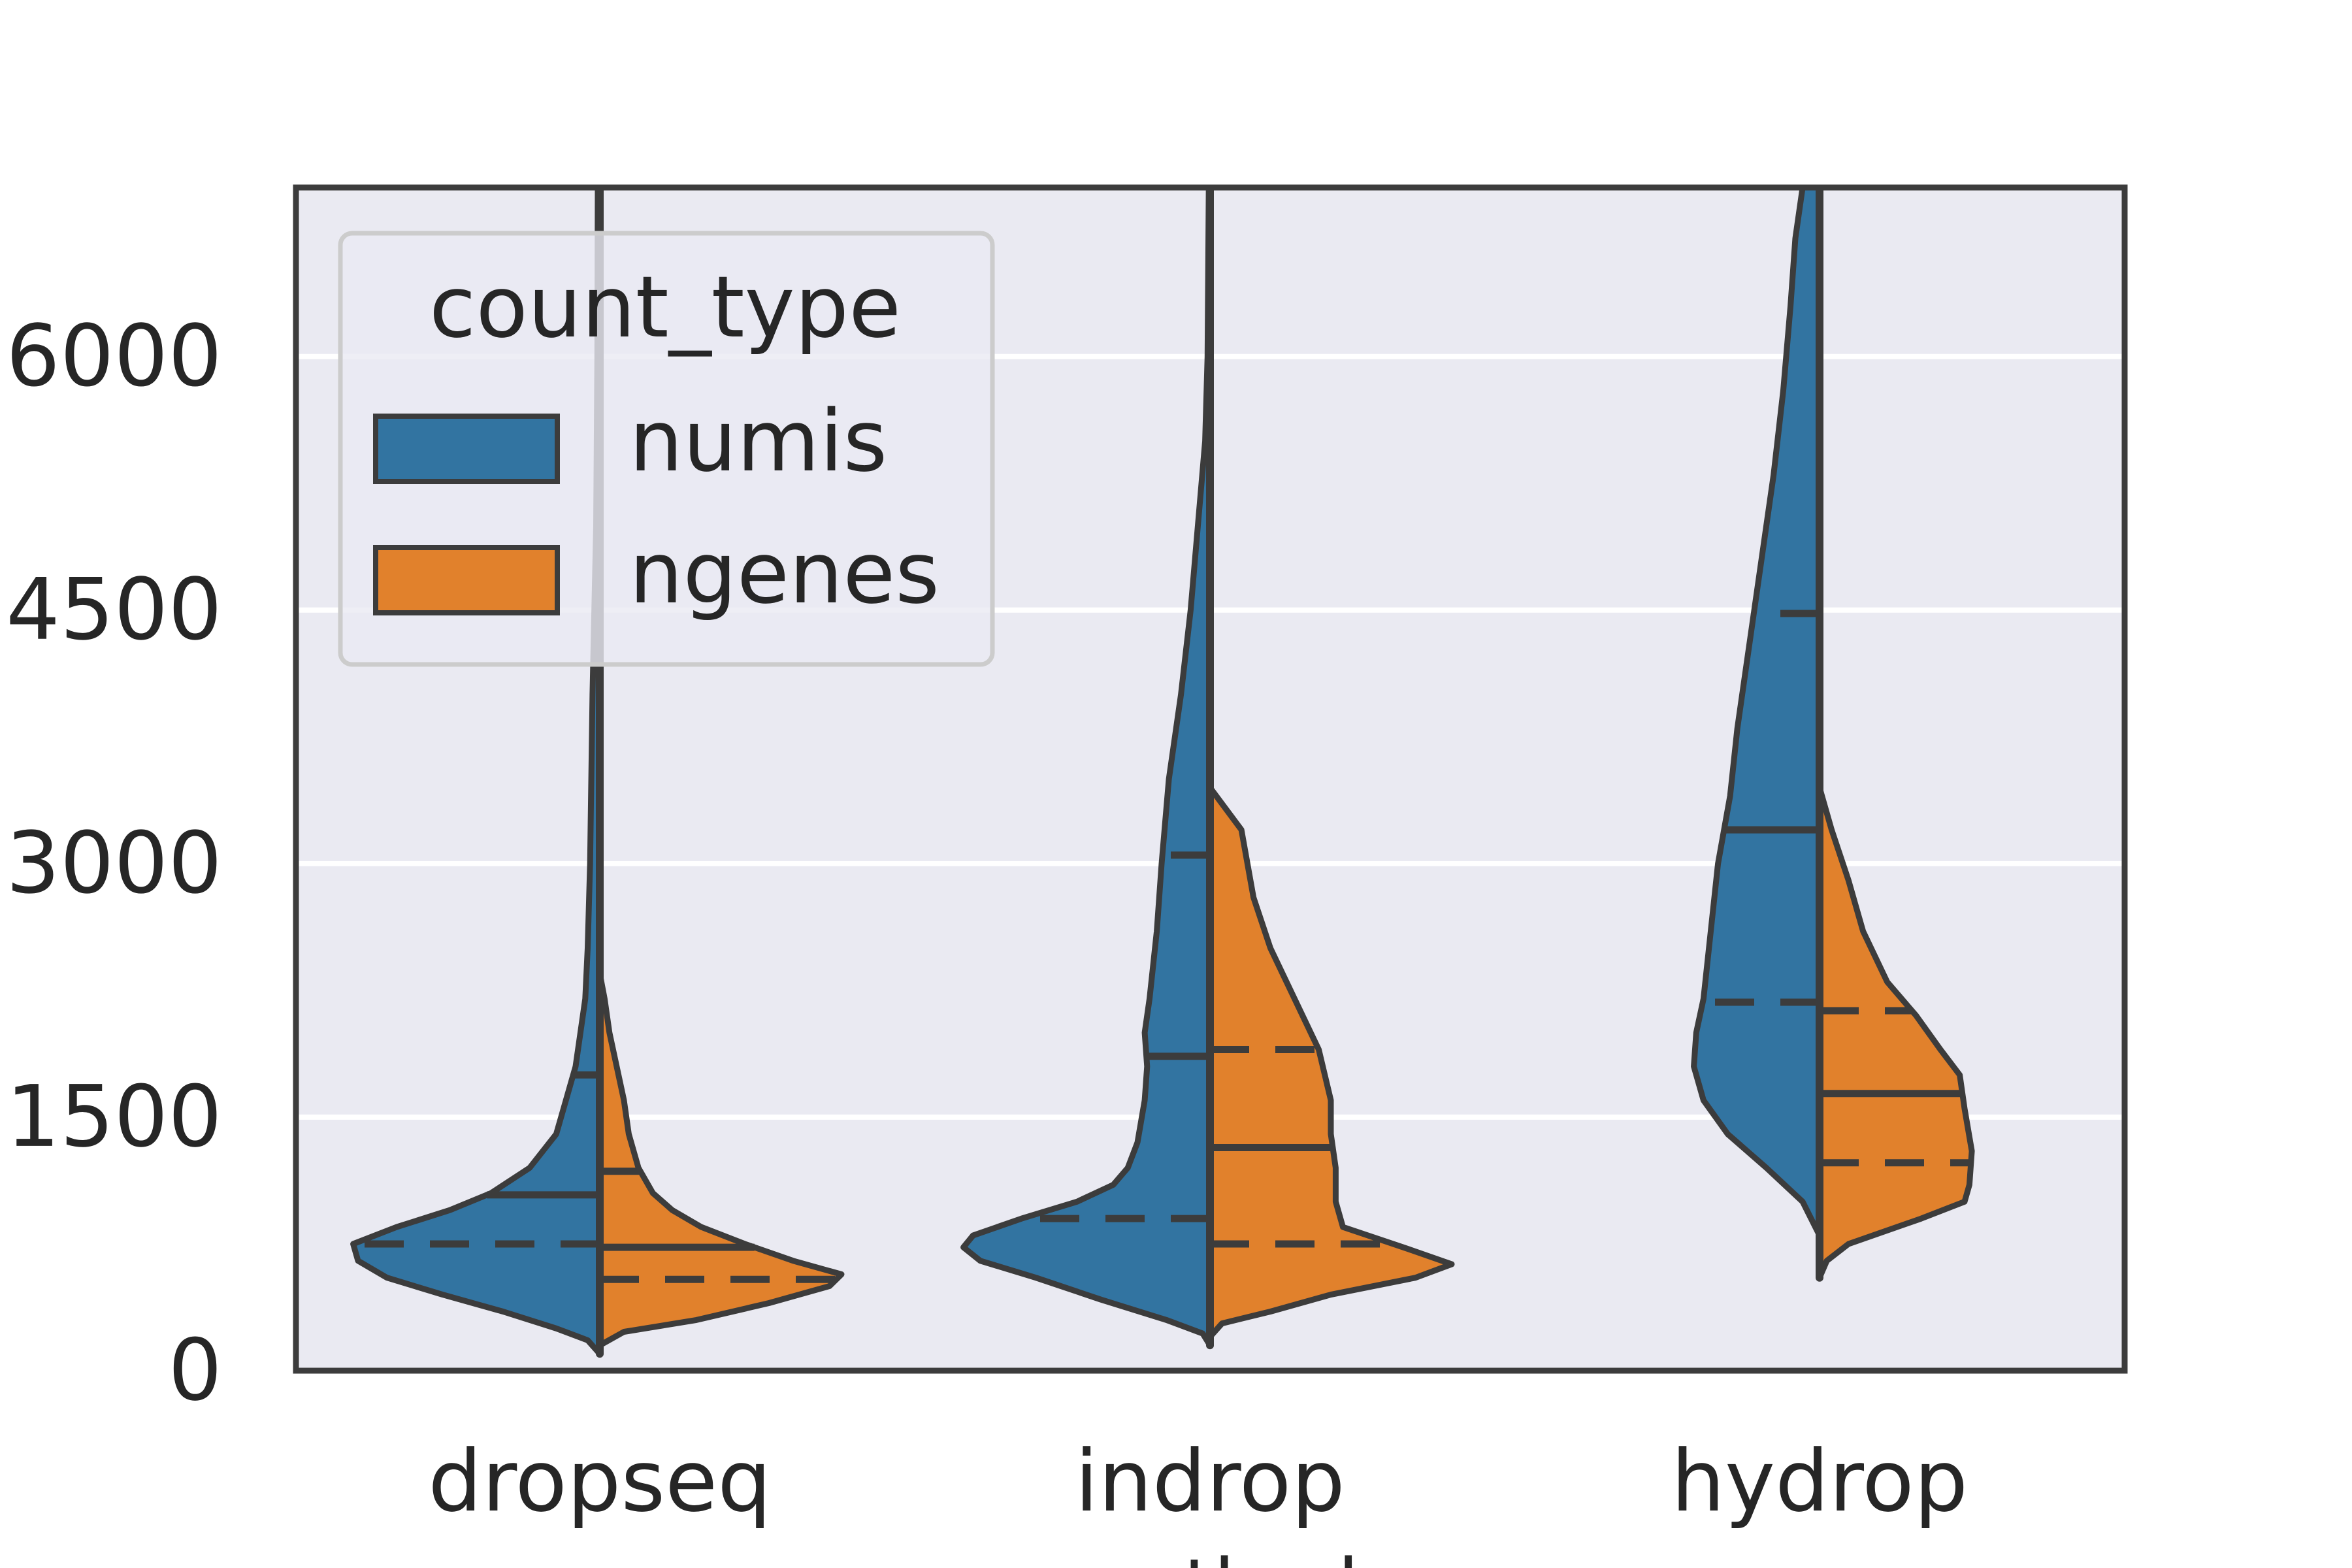 The height and width of the screenshot is (1568, 2352). What do you see at coordinates (195, 1370) in the screenshot?
I see `y-tick-label: 0` at bounding box center [195, 1370].